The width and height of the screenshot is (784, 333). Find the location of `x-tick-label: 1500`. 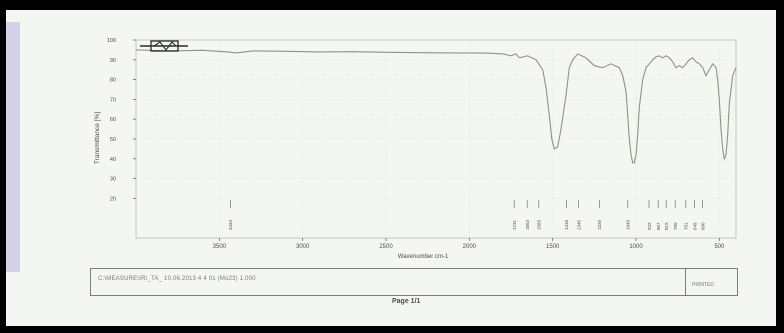

x-tick-label: 1500 is located at coordinates (553, 247).